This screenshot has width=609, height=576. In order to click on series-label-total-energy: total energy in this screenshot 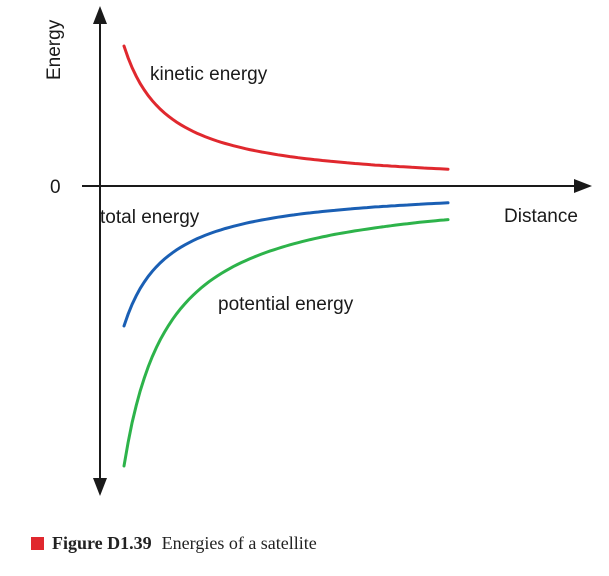, I will do `click(150, 217)`.